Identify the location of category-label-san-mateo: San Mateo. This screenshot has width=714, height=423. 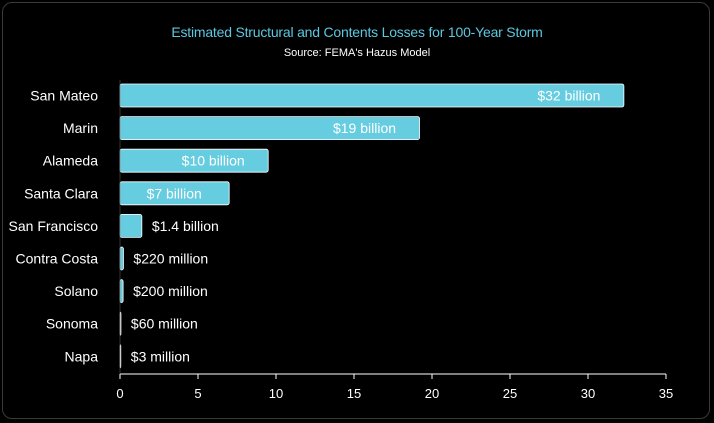
(64, 96).